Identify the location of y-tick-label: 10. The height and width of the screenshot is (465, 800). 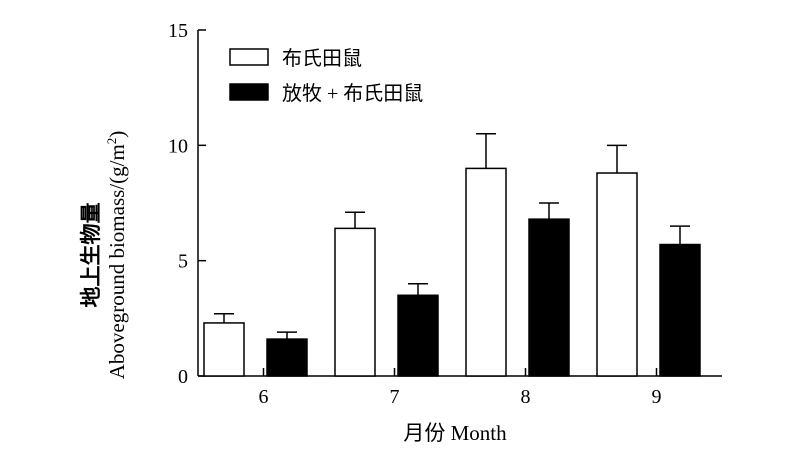
(178, 146).